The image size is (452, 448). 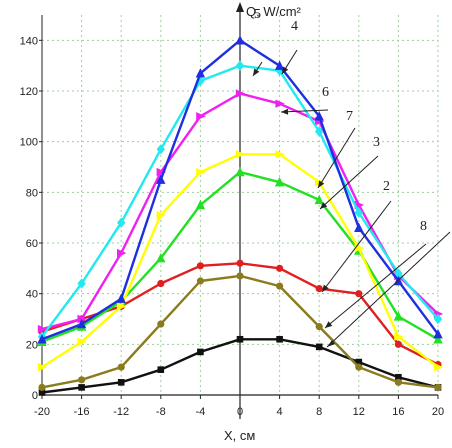 I want to click on x-tick-label: -12, so click(x=121, y=412).